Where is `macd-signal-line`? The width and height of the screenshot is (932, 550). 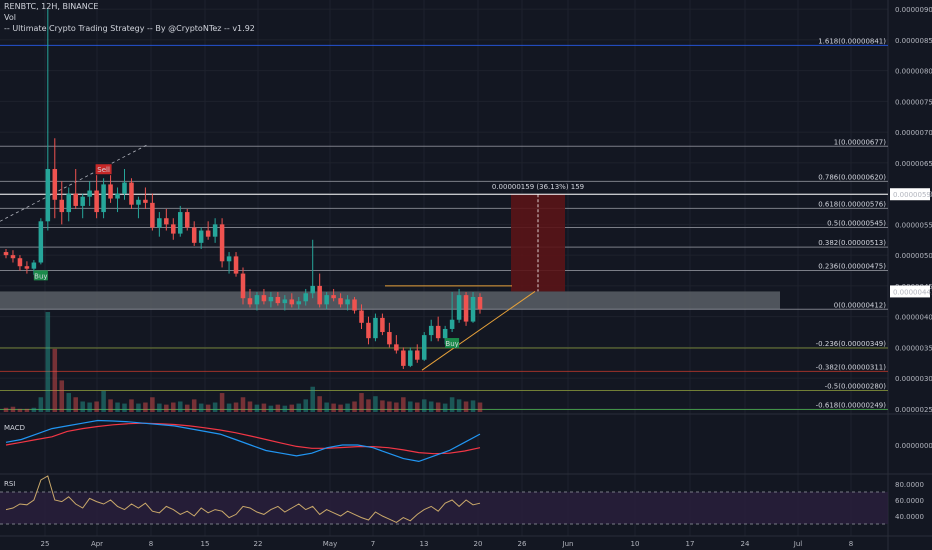
macd-signal-line is located at coordinates (243, 438).